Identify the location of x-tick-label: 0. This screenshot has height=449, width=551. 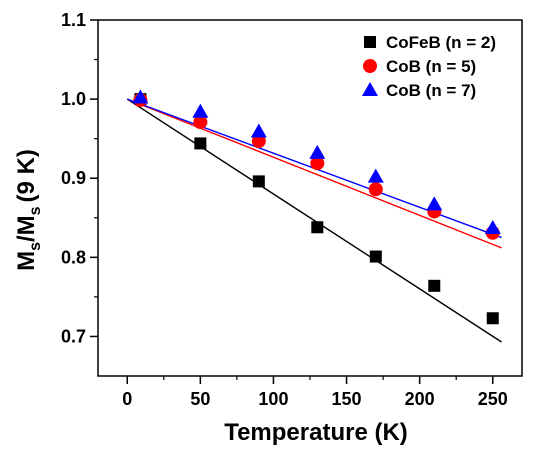
(127, 399).